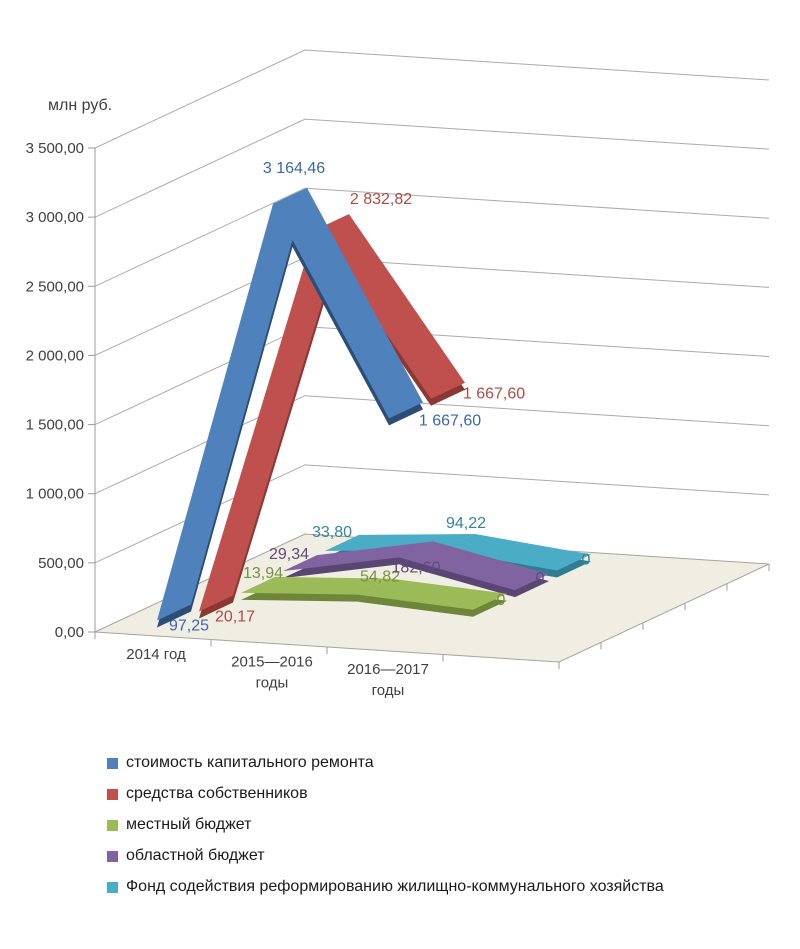  Describe the element at coordinates (263, 573) in the screenshot. I see `data-label: 13,94` at that location.